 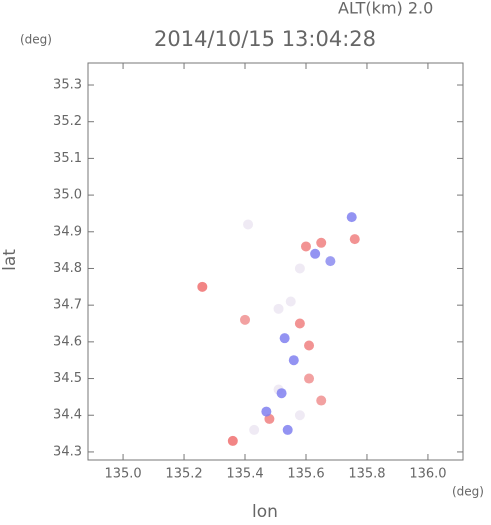 What do you see at coordinates (67, 231) in the screenshot?
I see `y-tick-label: 34.9` at bounding box center [67, 231].